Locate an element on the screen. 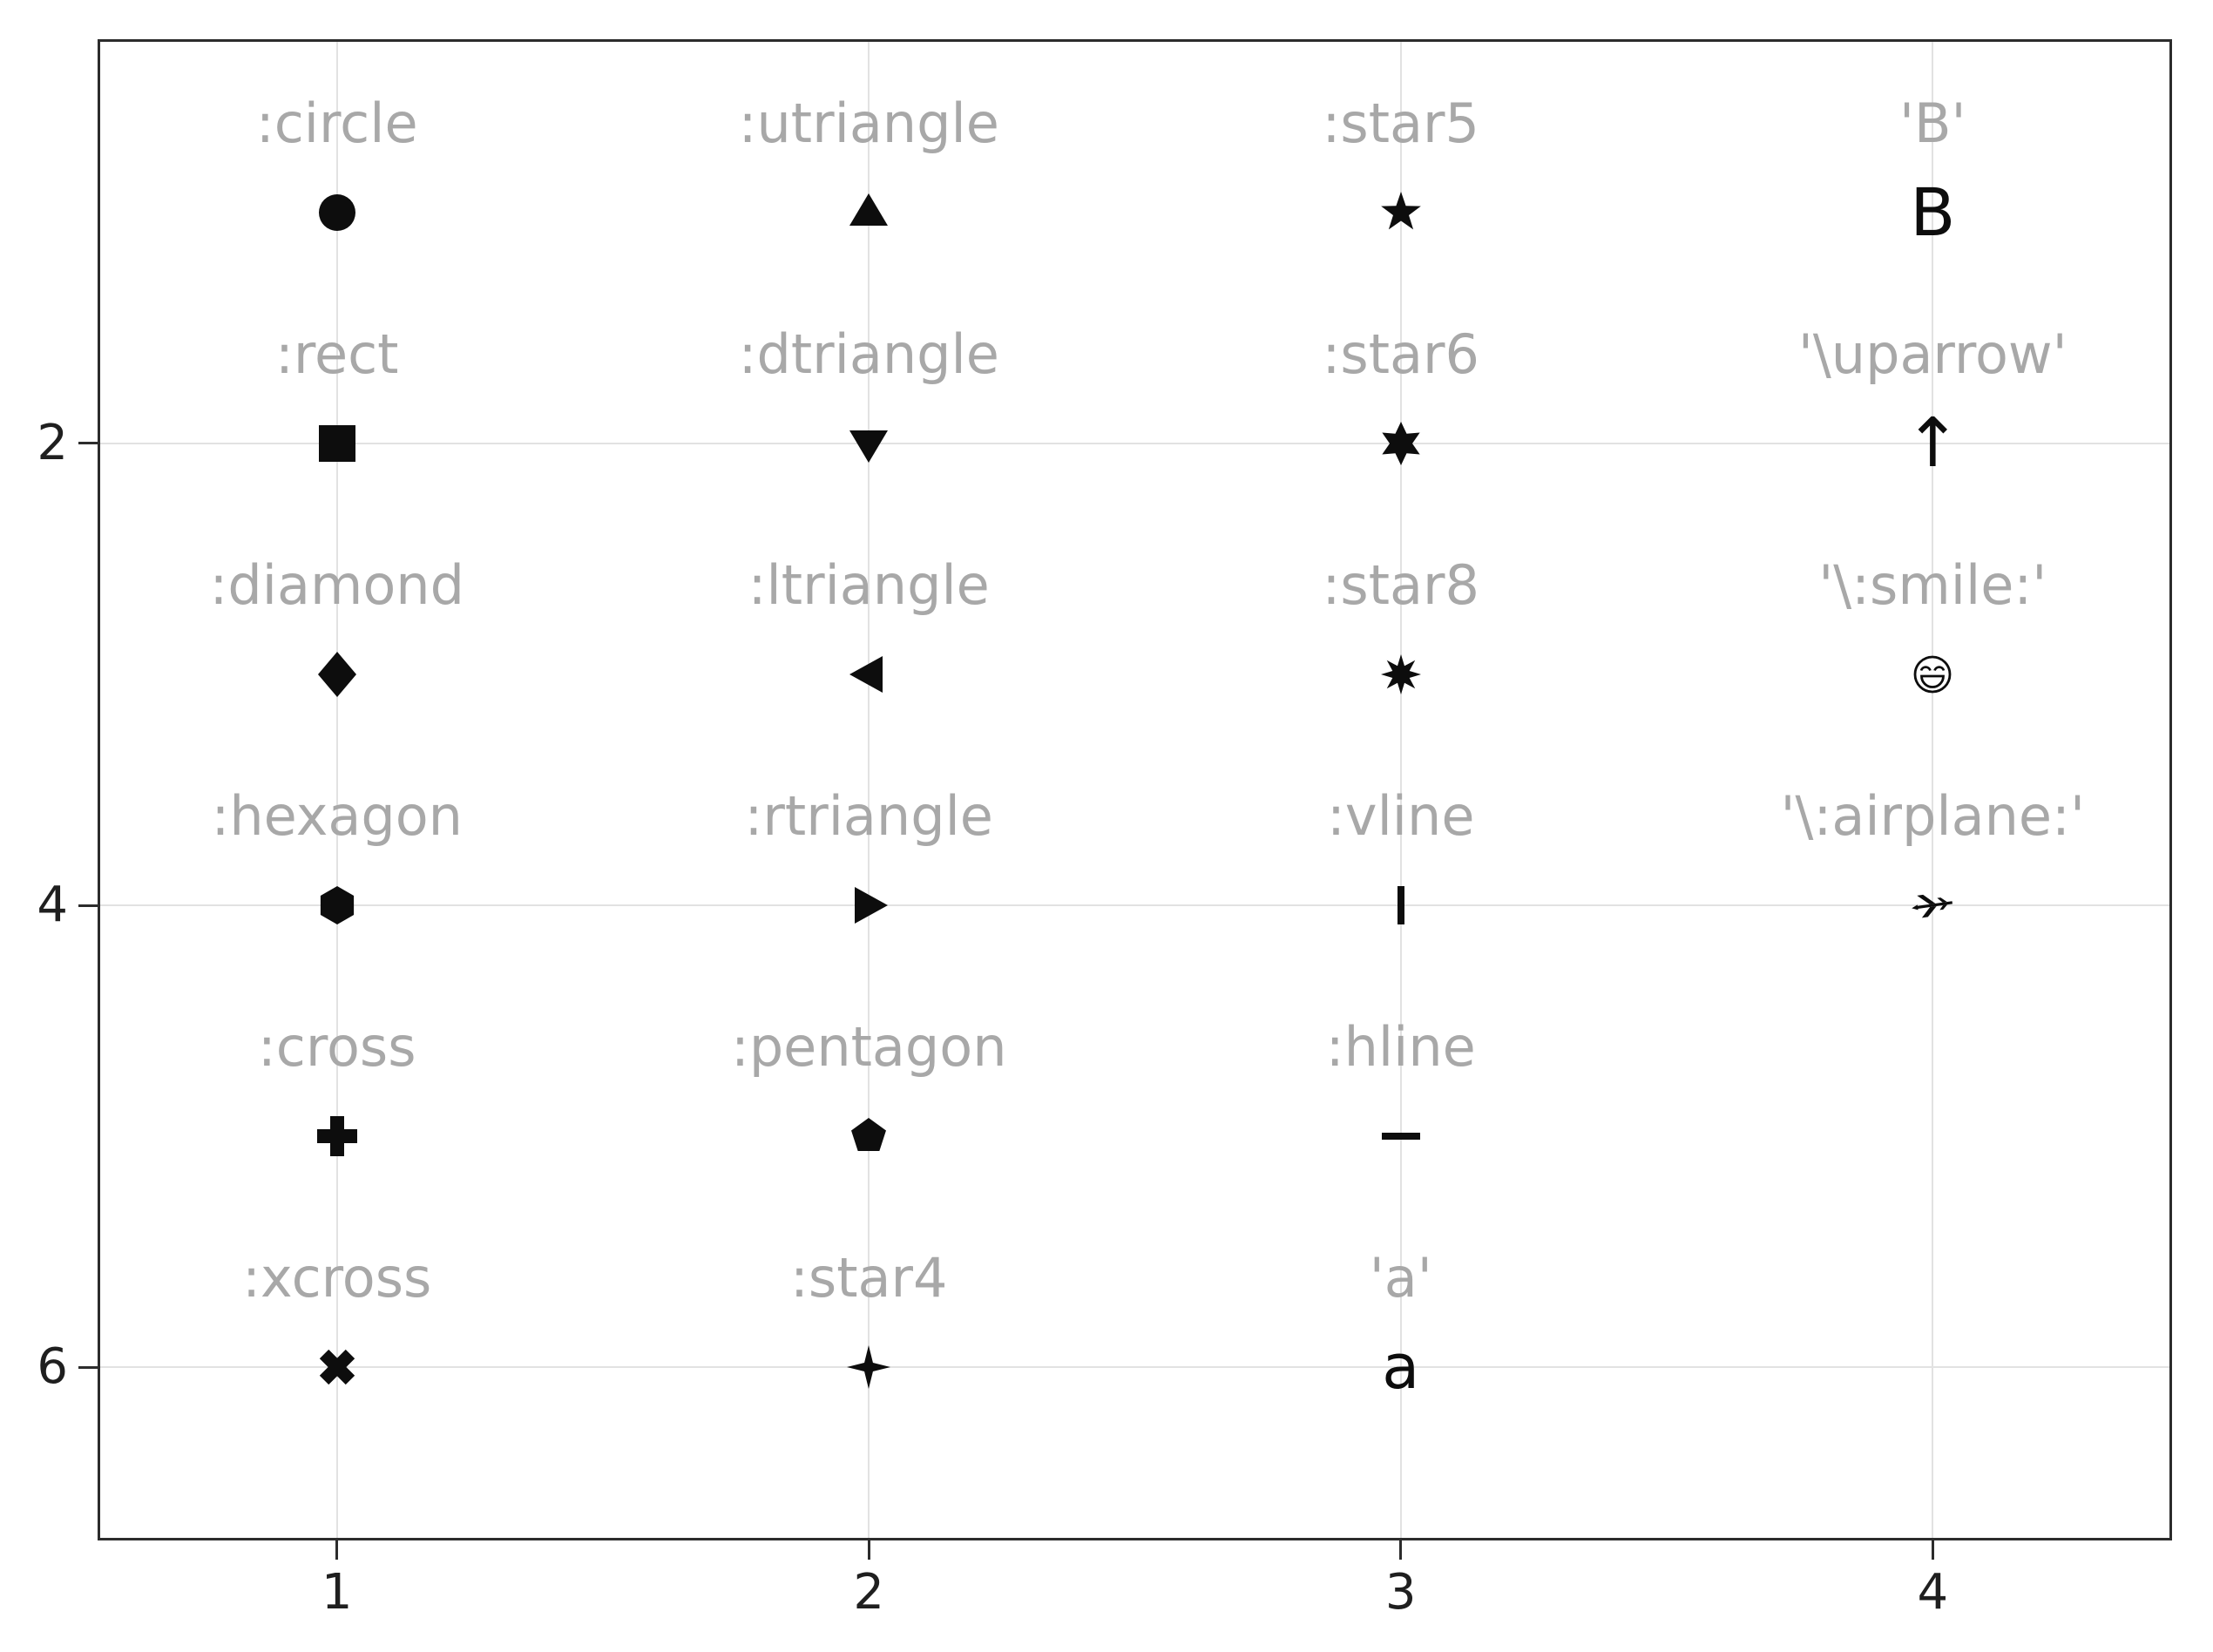 The height and width of the screenshot is (1652, 2213). rect-icon is located at coordinates (336, 443).